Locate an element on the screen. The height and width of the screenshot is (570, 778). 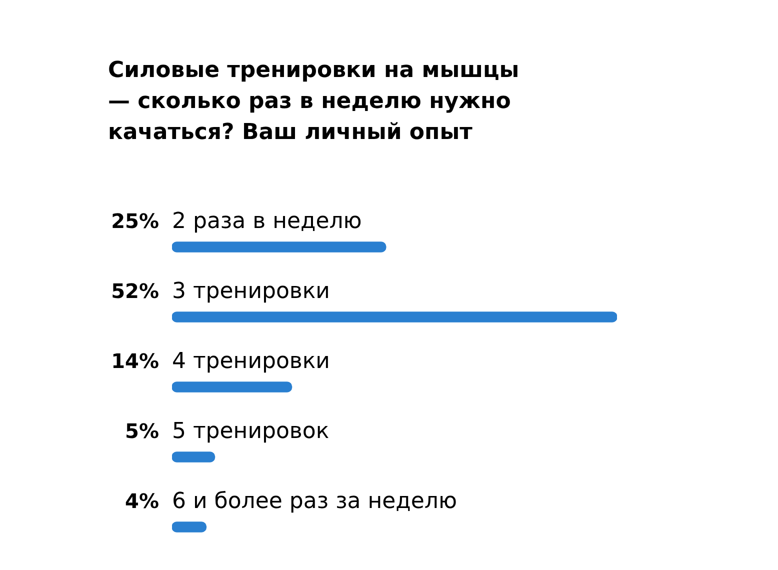
y-tick-label: 6 и более раз за неделю is located at coordinates (314, 501).